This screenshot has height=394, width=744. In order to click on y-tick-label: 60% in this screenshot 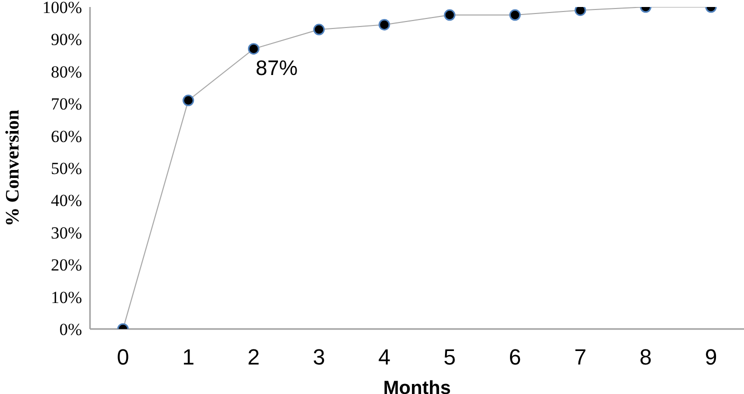, I will do `click(66, 136)`.